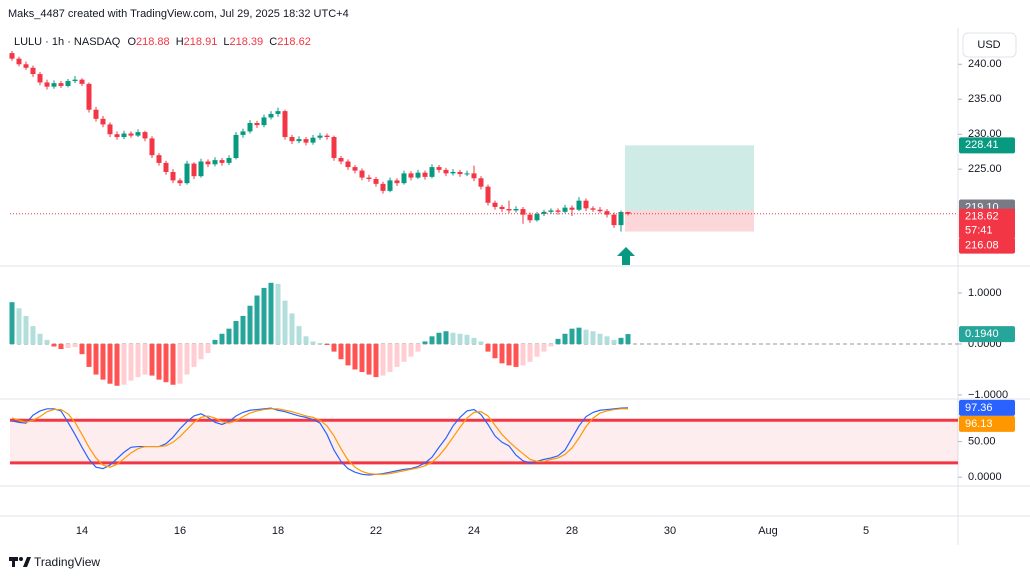  Describe the element at coordinates (180, 531) in the screenshot. I see `x-tick-label: 16` at that location.